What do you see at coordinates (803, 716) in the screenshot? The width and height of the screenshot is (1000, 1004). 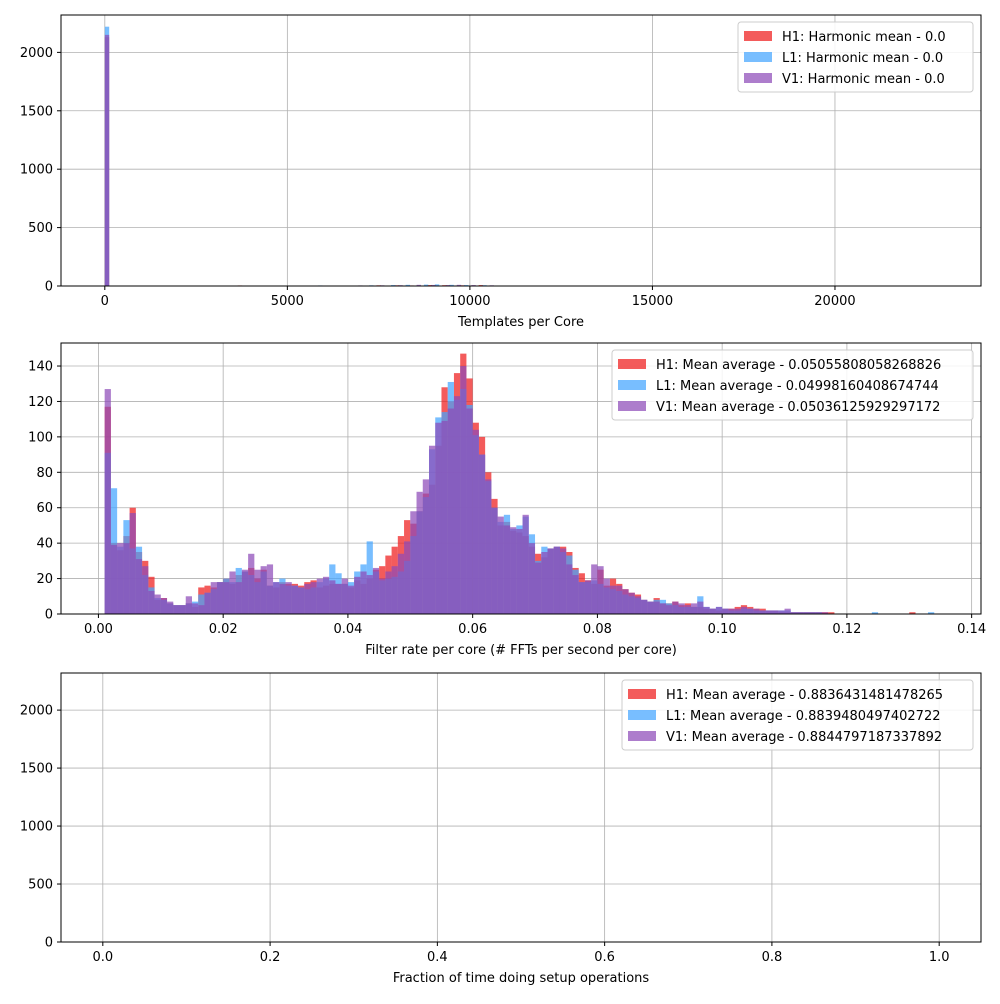 I see `legend-label-l1: L1: Mean average - 0.8839480497402722` at bounding box center [803, 716].